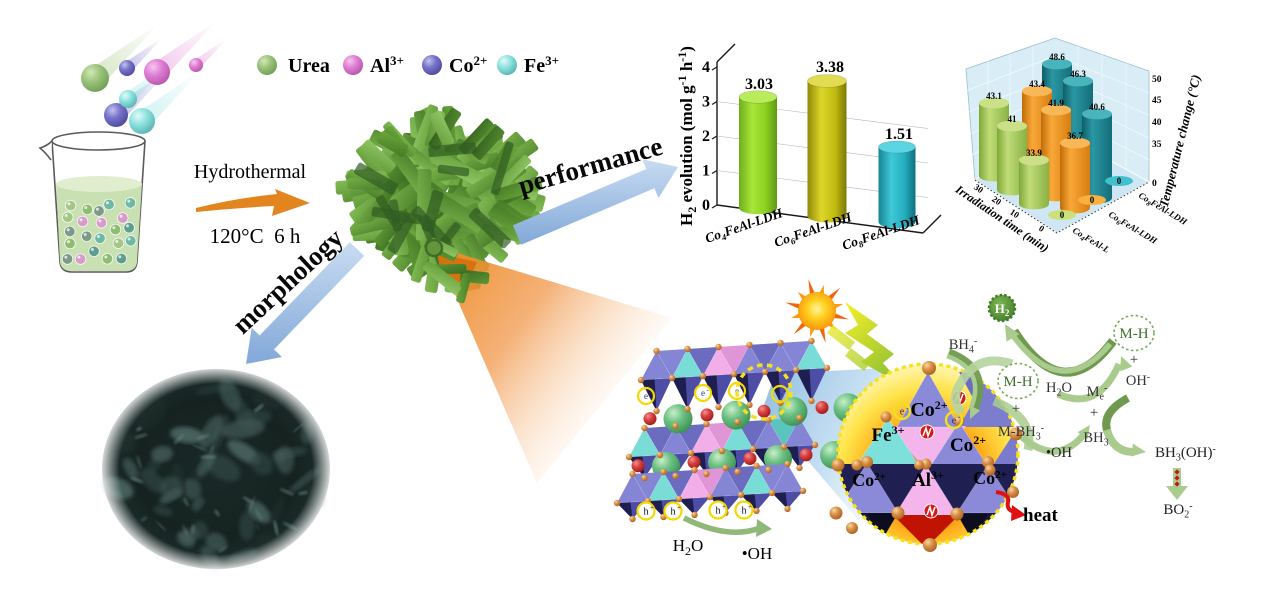  Describe the element at coordinates (963, 346) in the screenshot. I see `svg-text: BH4​-​` at that location.